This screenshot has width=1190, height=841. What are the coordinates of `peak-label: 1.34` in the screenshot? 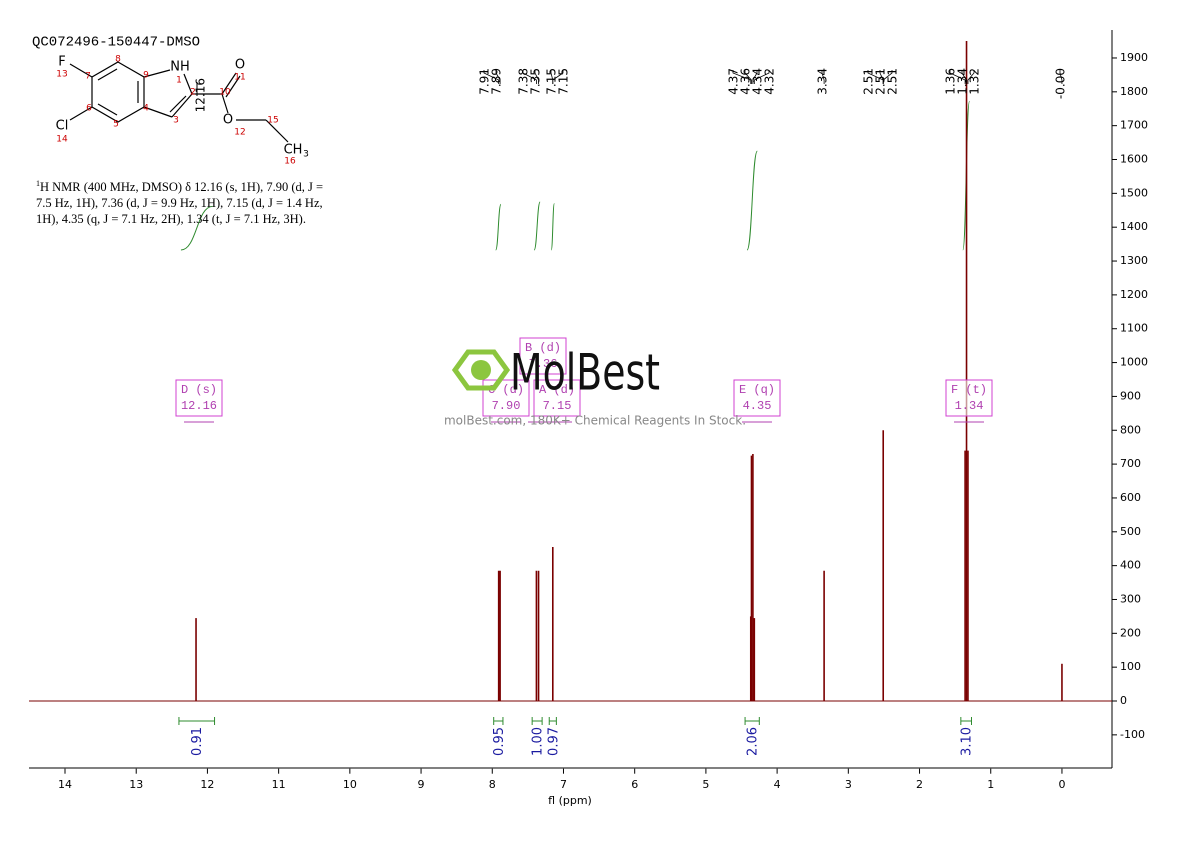 It's located at (963, 81).